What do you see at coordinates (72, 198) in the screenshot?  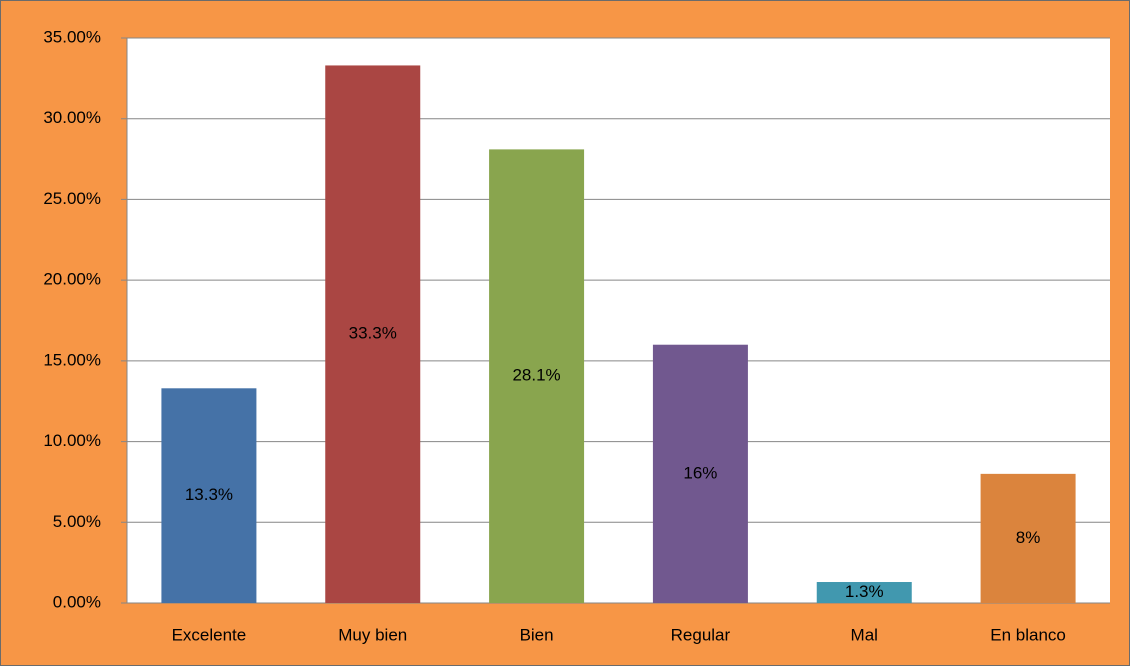 I see `y-tick-label: 25.00%` at bounding box center [72, 198].